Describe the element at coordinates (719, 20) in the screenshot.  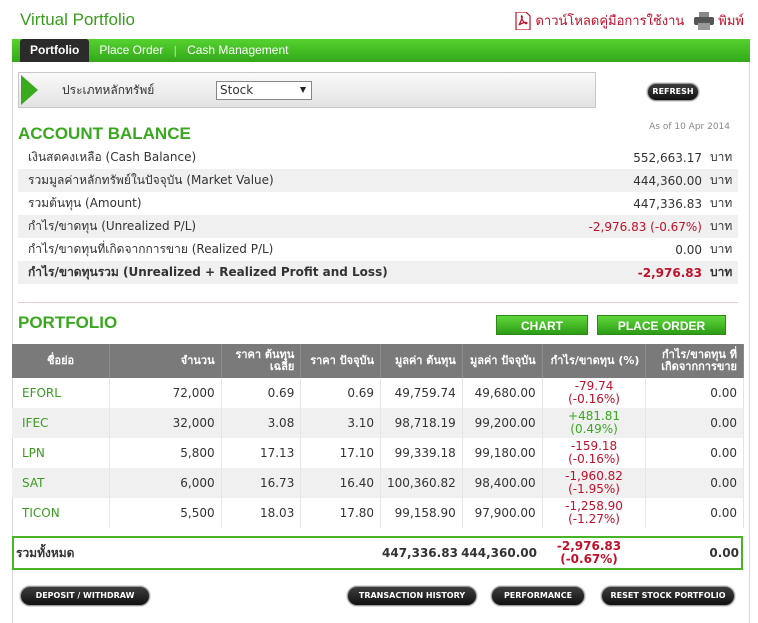
I see `print-link: พิมพ์` at that location.